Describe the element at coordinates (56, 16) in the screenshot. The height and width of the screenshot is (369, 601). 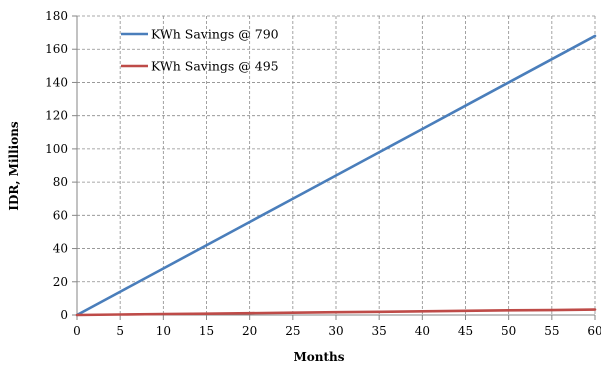
I see `y-tick-label: 180` at that location.